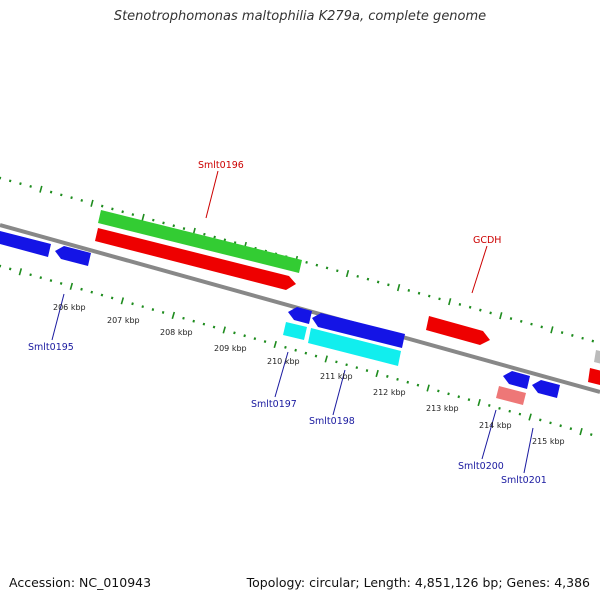 This screenshot has width=600, height=600. I want to click on scale-label: 213 kbp, so click(442, 408).